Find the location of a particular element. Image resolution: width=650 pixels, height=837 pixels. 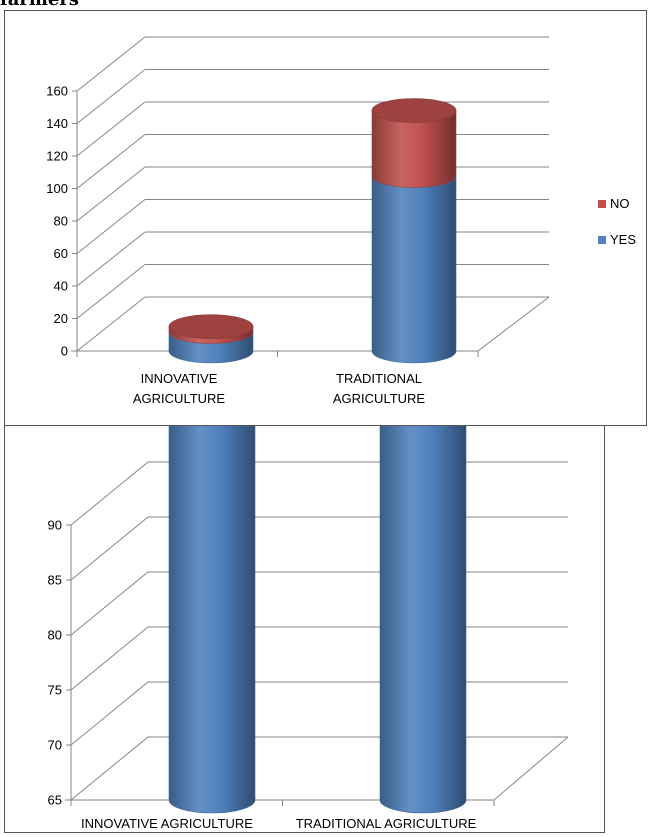

x-category-label: INNOVATIVE AGRICULTURE is located at coordinates (167, 823).